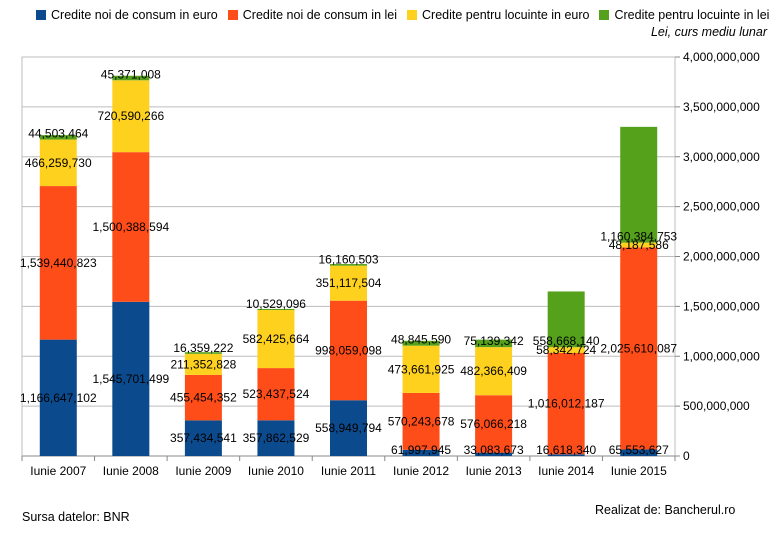 This screenshot has height=534, width=775. I want to click on data-label: 576,066,218, so click(493, 424).